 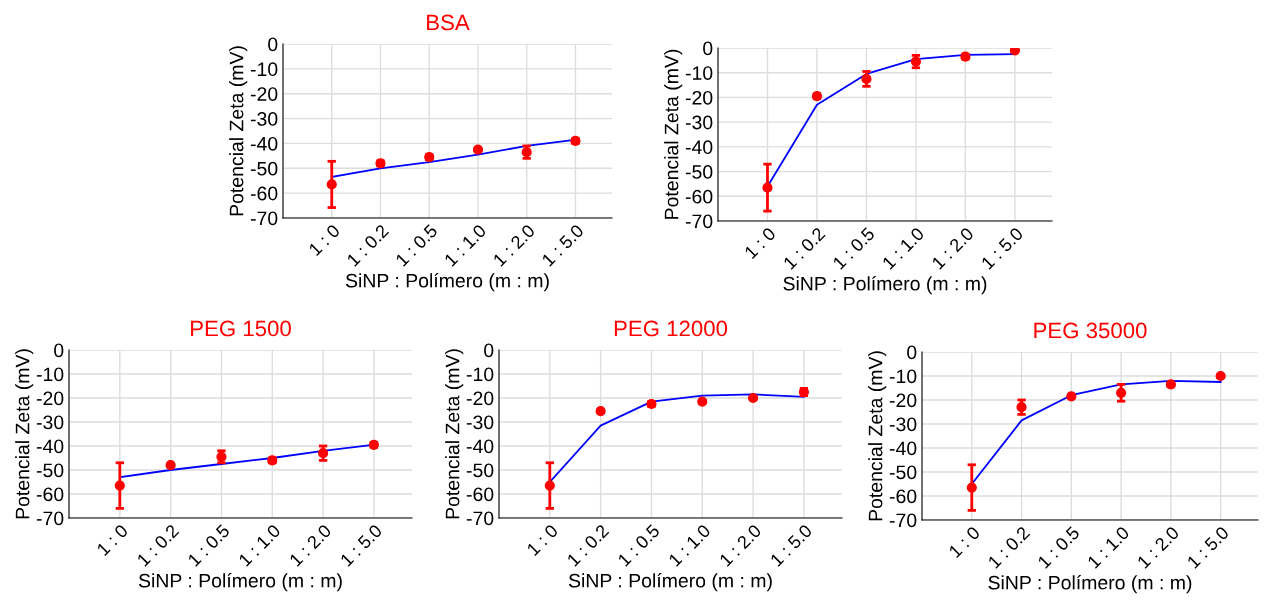 I want to click on chart-title: PEG 1500, so click(x=241, y=328).